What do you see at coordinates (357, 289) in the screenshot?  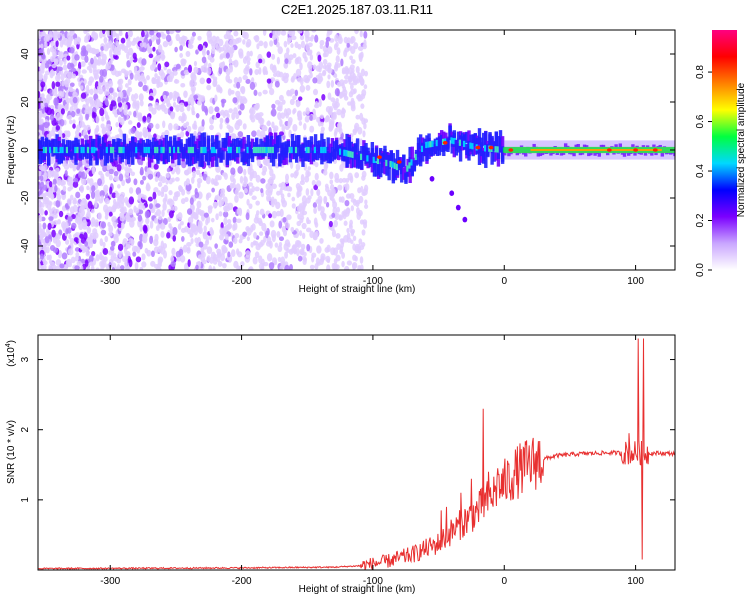 I see `spectrogram-x-axis-label: Height of straight line (km)` at bounding box center [357, 289].